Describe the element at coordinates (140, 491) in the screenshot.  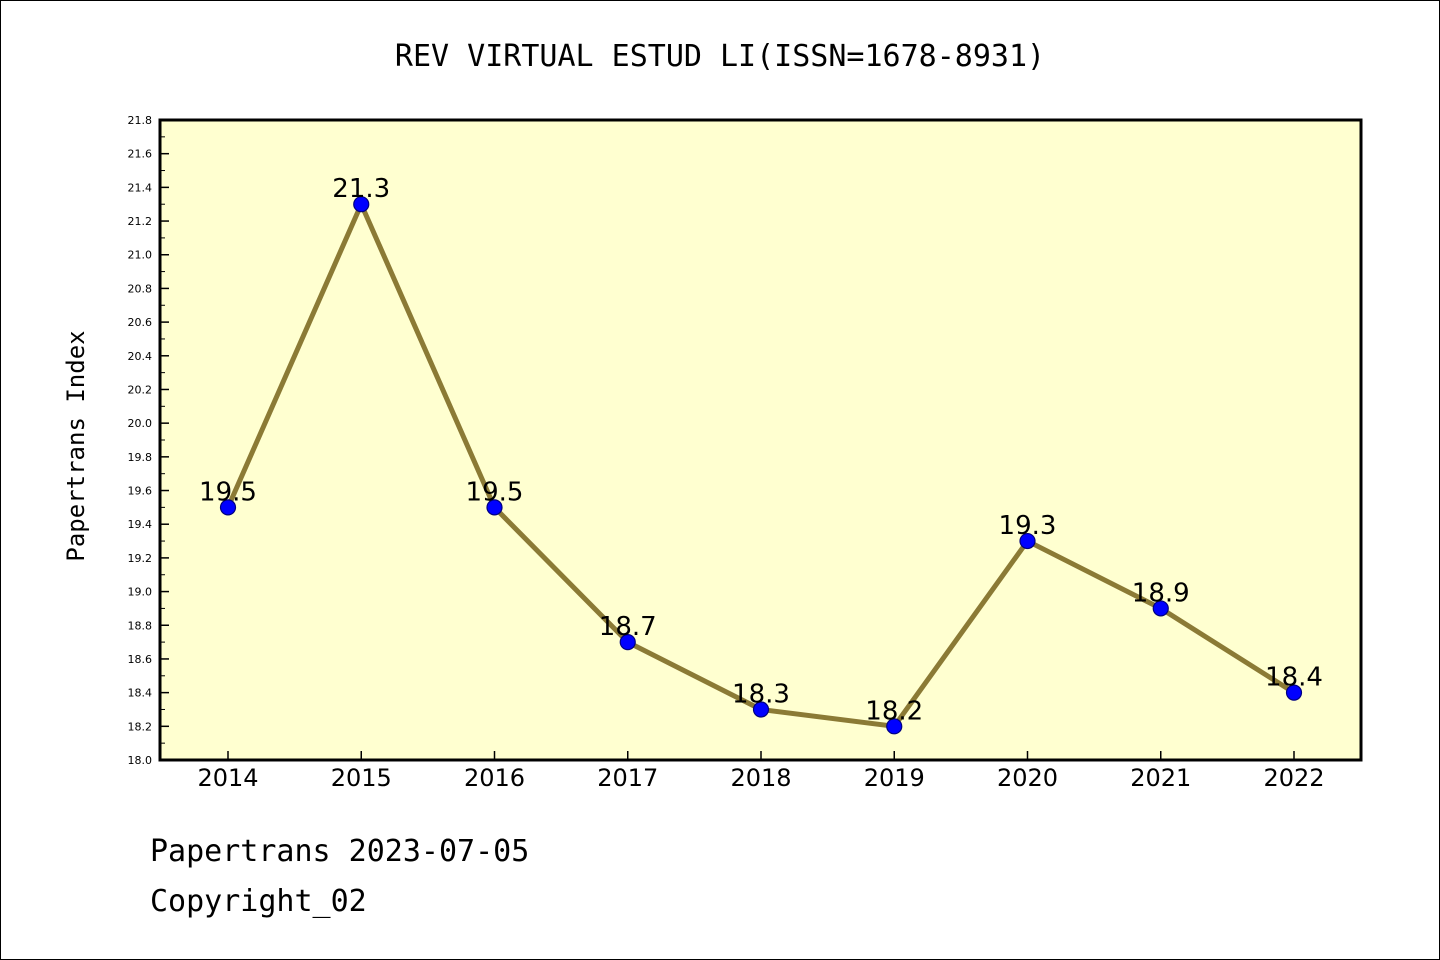
I see `y-tick-label: 19.6` at that location.